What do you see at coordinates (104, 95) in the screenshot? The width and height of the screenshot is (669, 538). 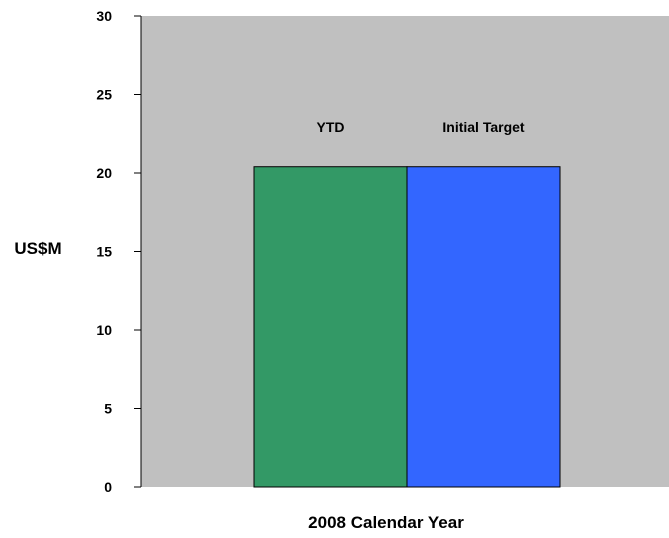 I see `y-tick-label: 25` at bounding box center [104, 95].